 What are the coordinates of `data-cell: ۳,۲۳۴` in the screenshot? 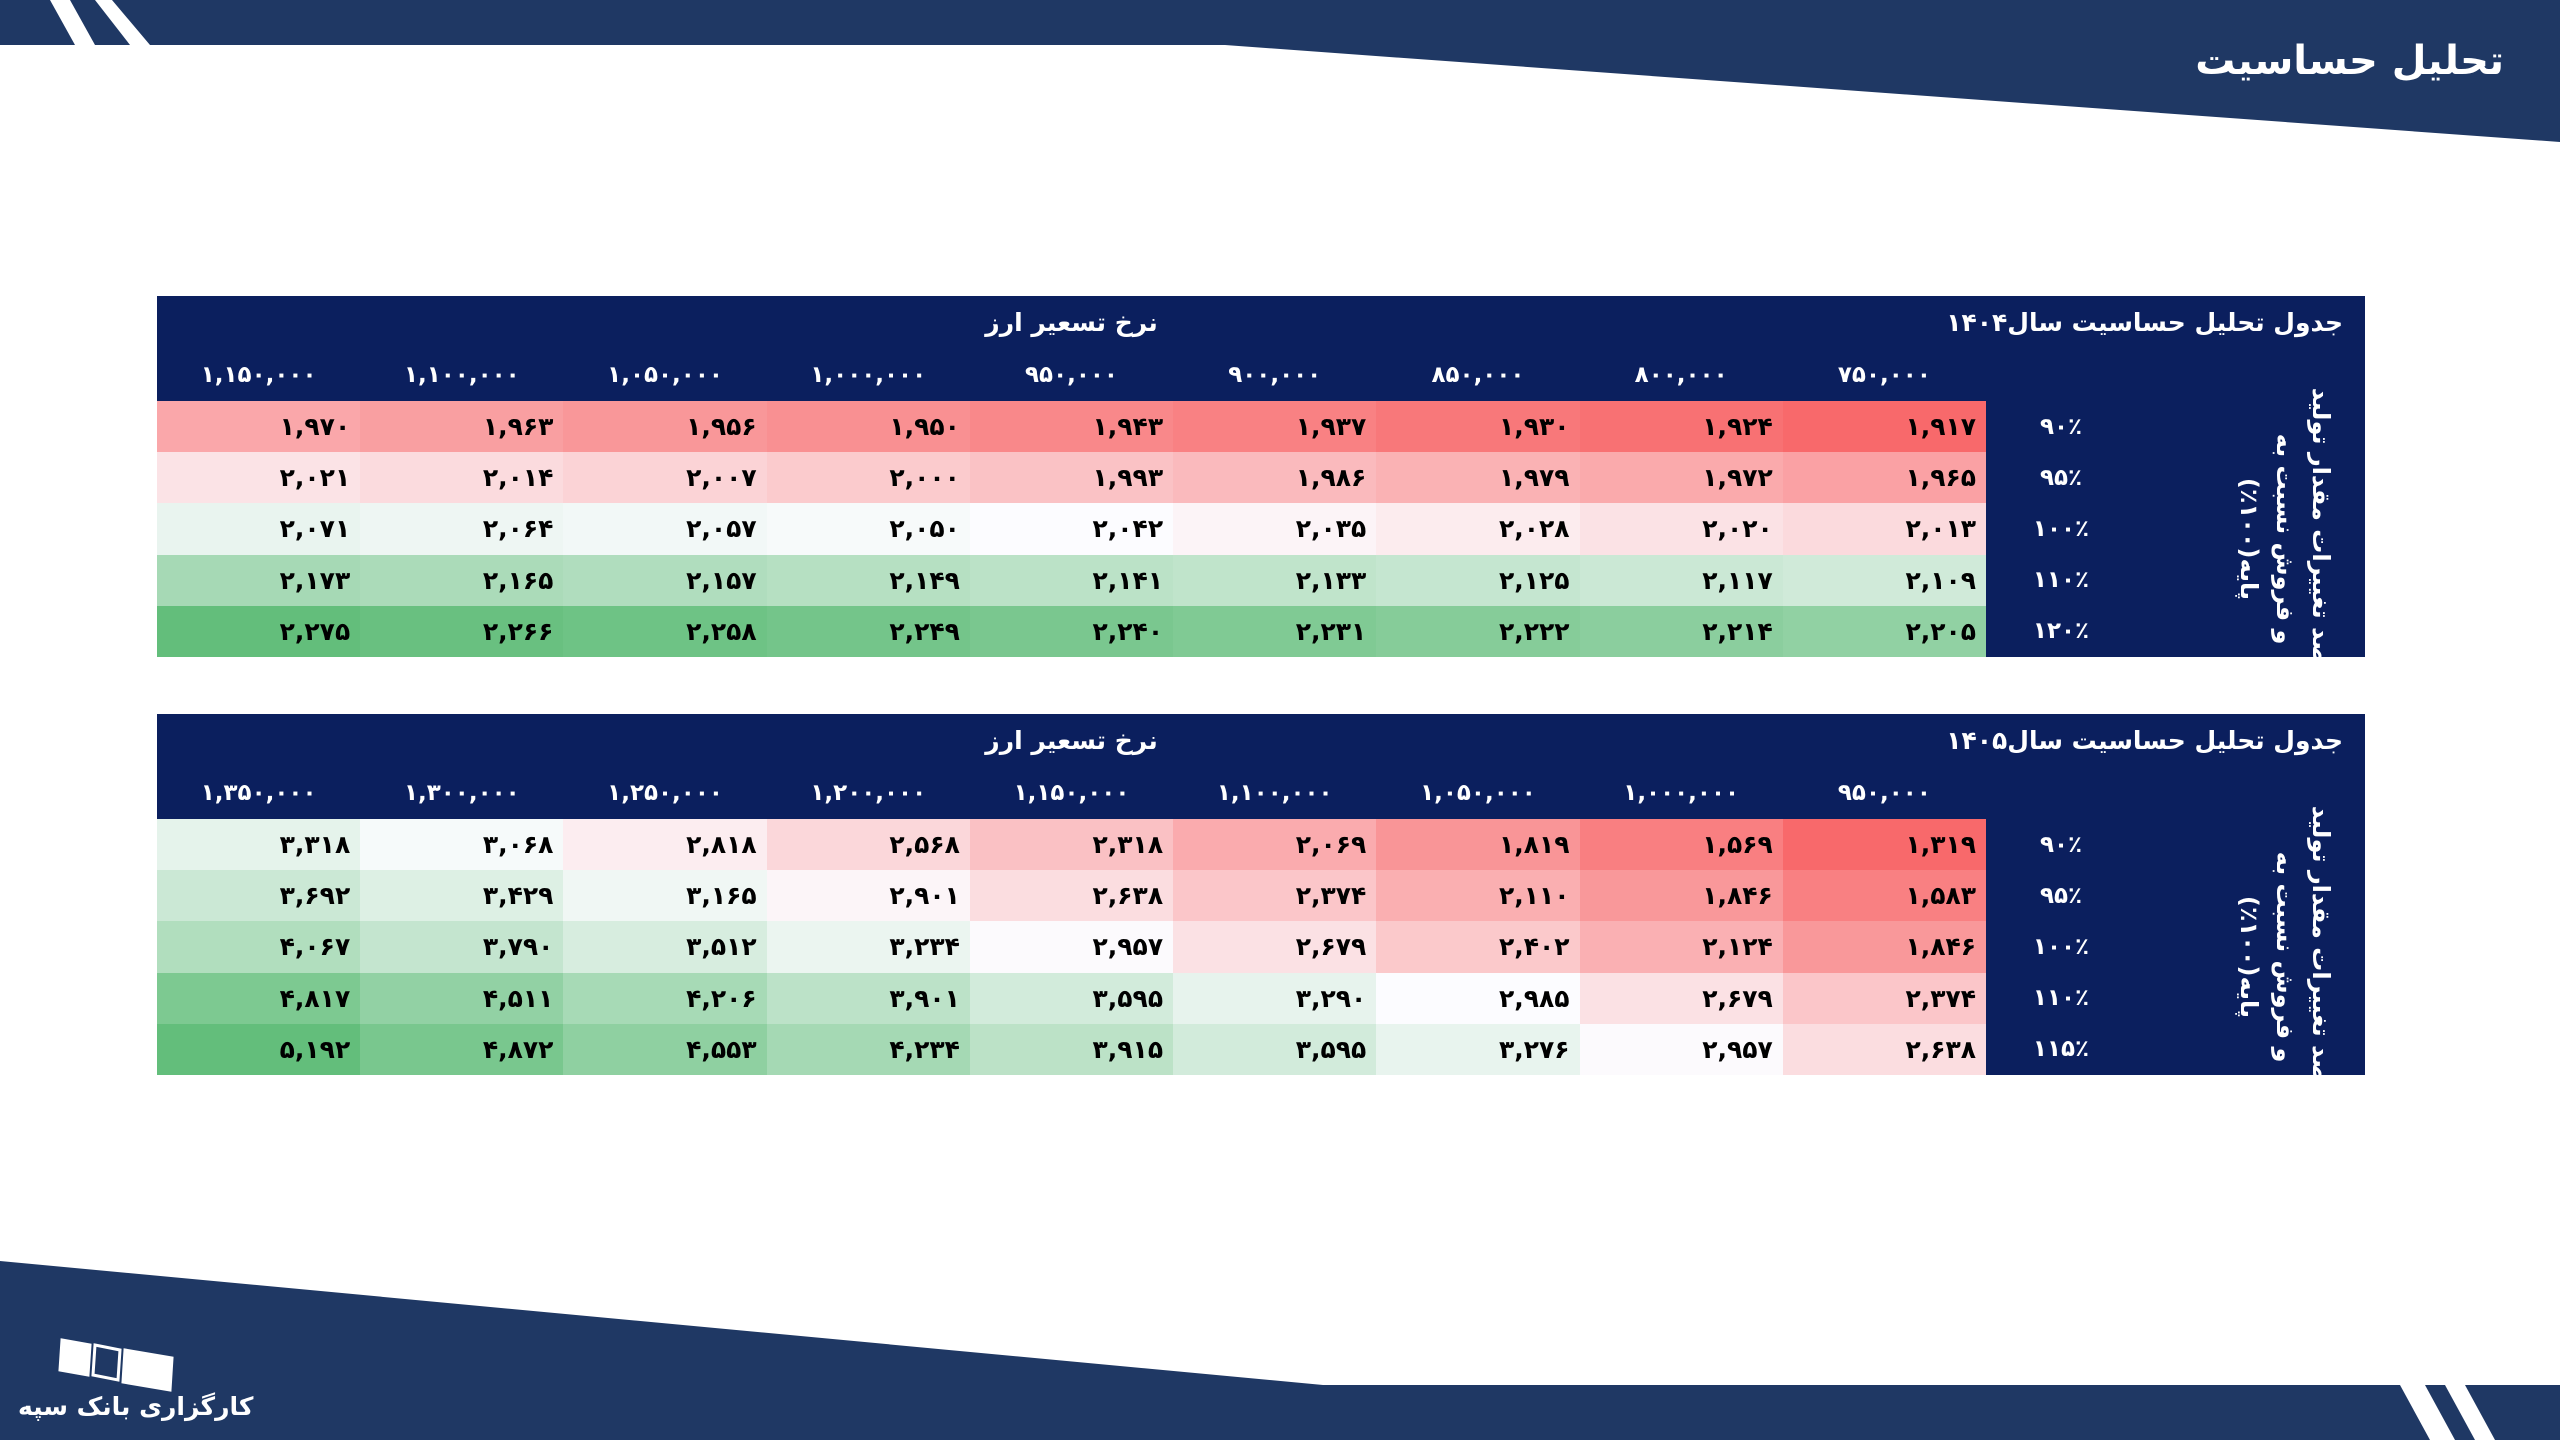 It's located at (868, 947).